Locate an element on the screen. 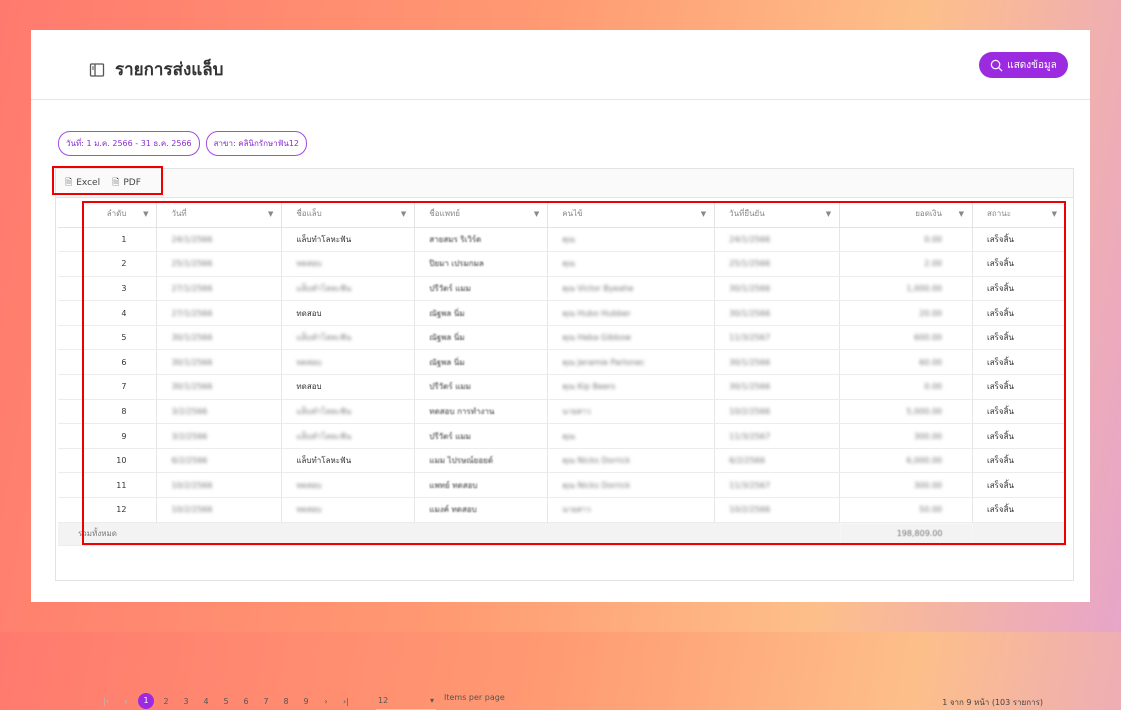 The height and width of the screenshot is (710, 1121). export-excel-button: 🗎 Excel is located at coordinates (82, 183).